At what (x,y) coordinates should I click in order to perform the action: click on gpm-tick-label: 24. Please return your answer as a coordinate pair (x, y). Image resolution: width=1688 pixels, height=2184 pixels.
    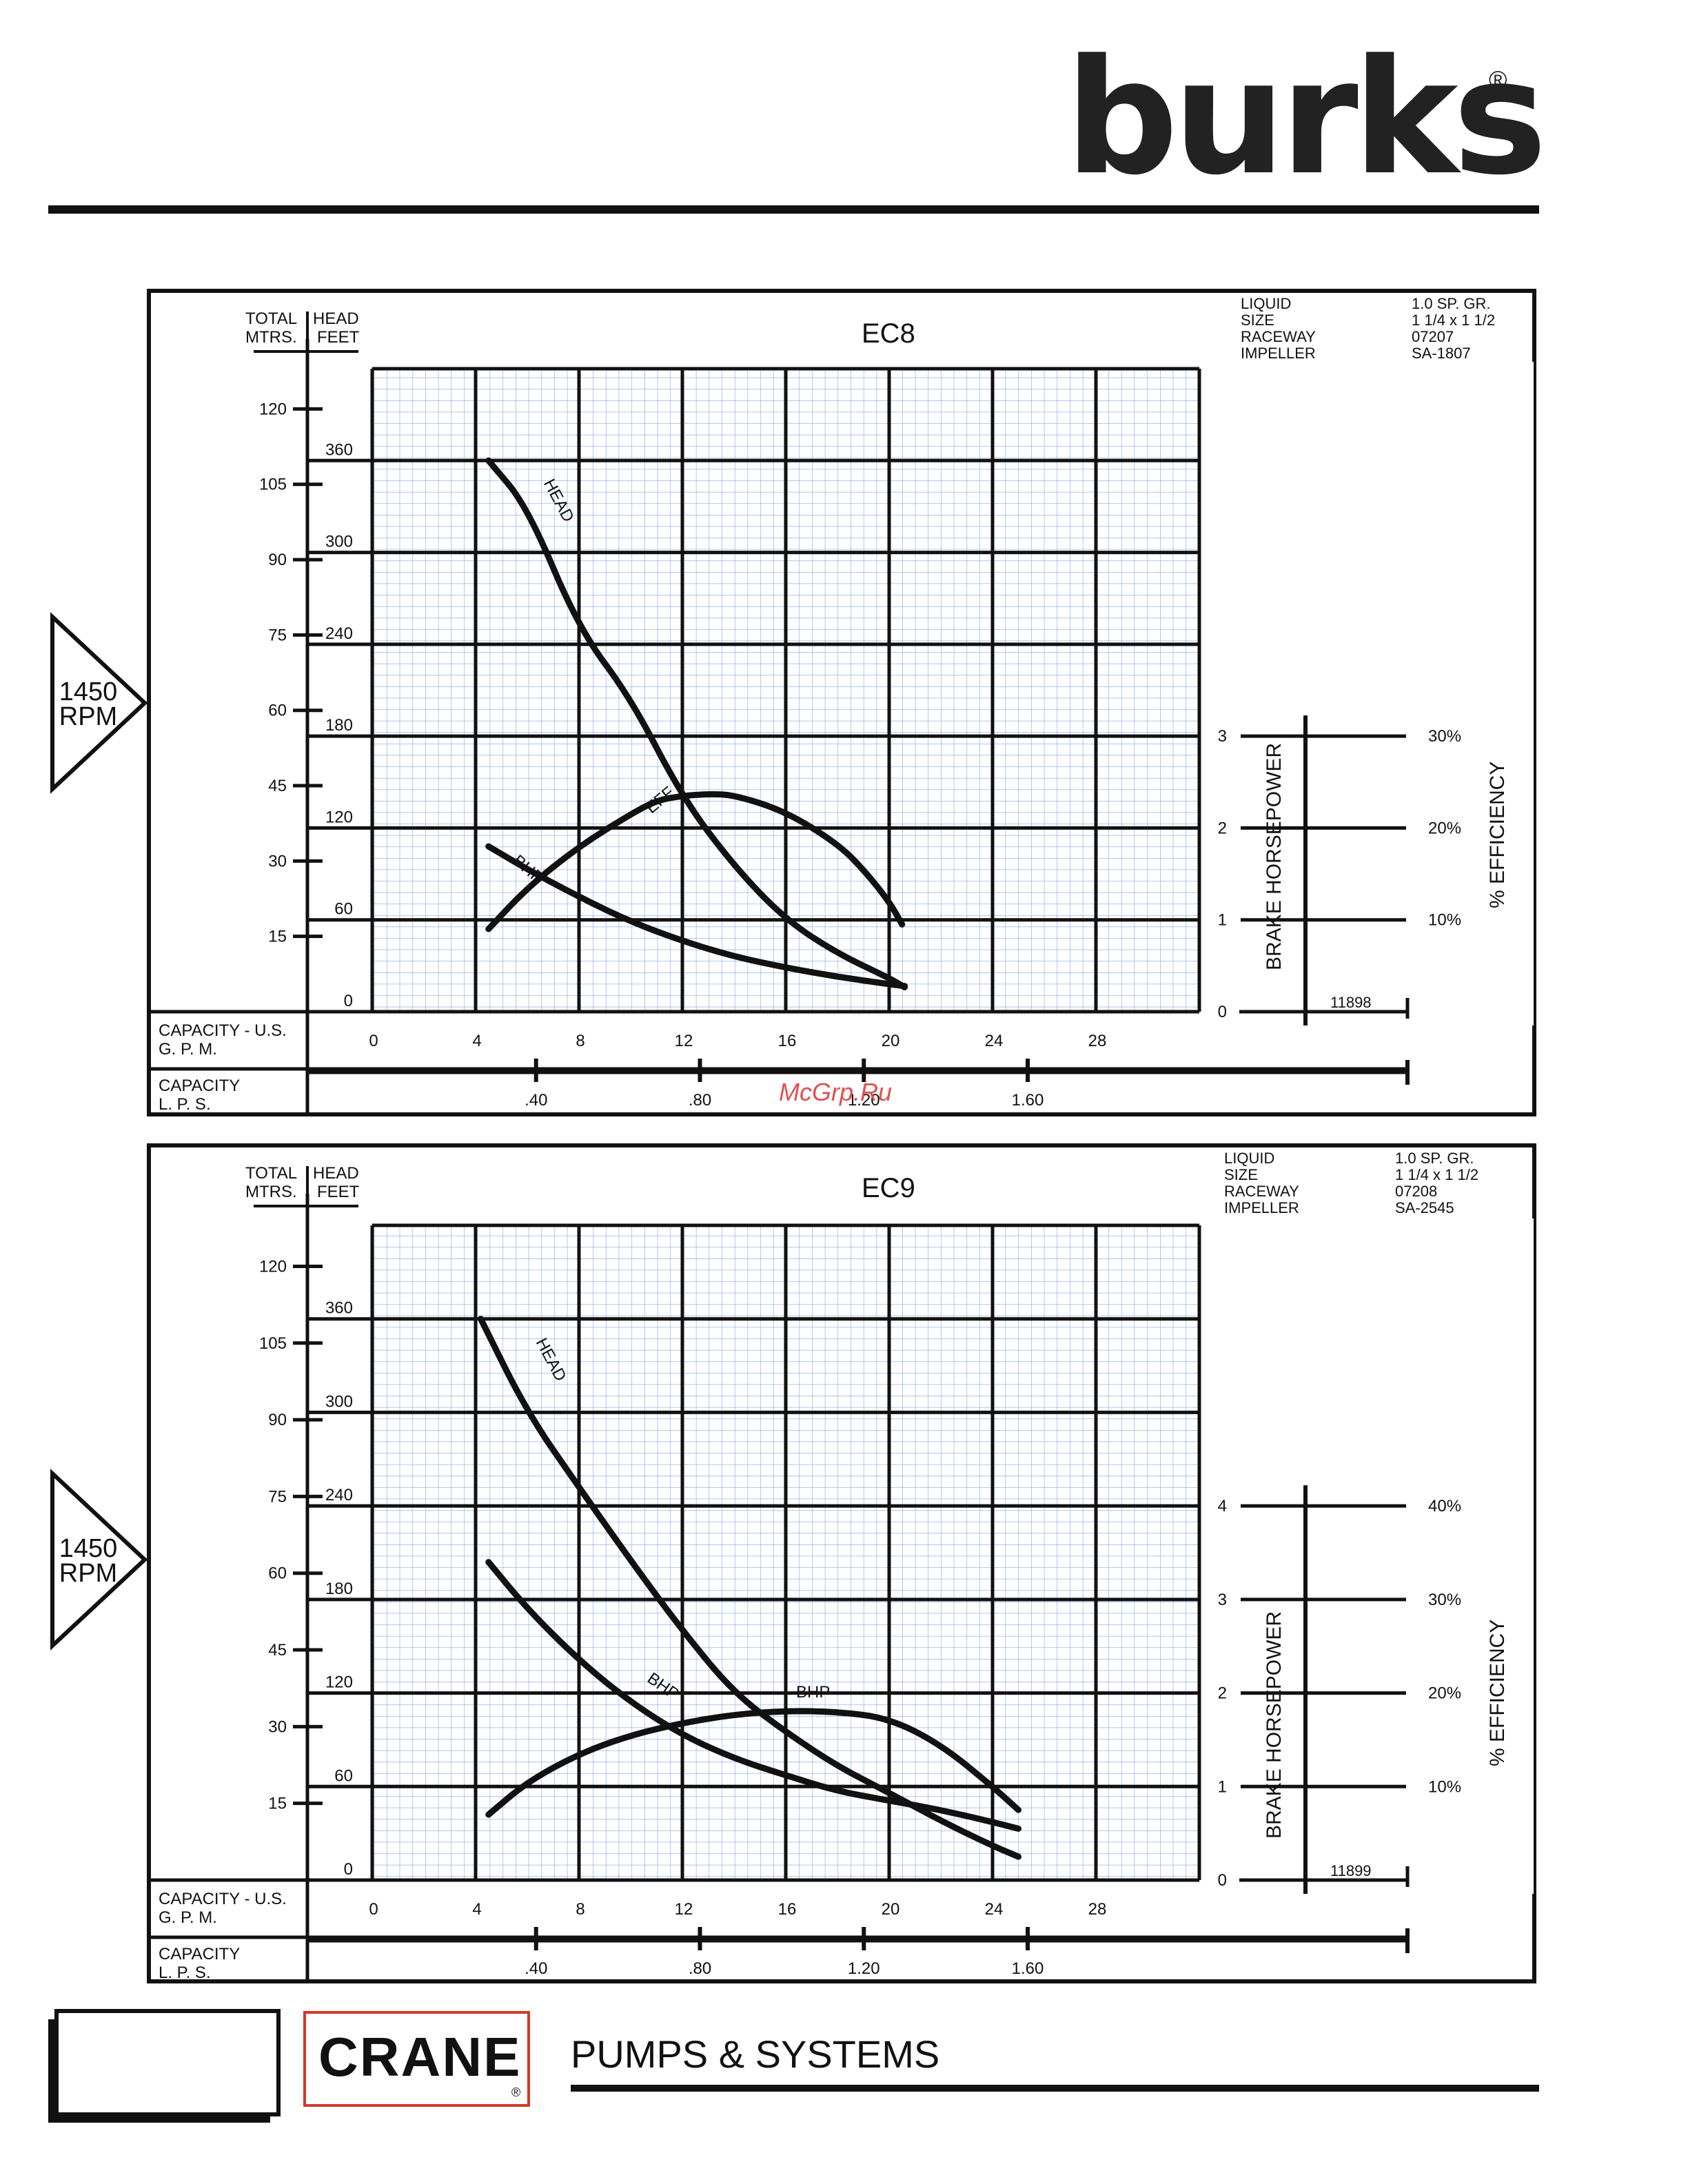
    Looking at the image, I should click on (994, 1909).